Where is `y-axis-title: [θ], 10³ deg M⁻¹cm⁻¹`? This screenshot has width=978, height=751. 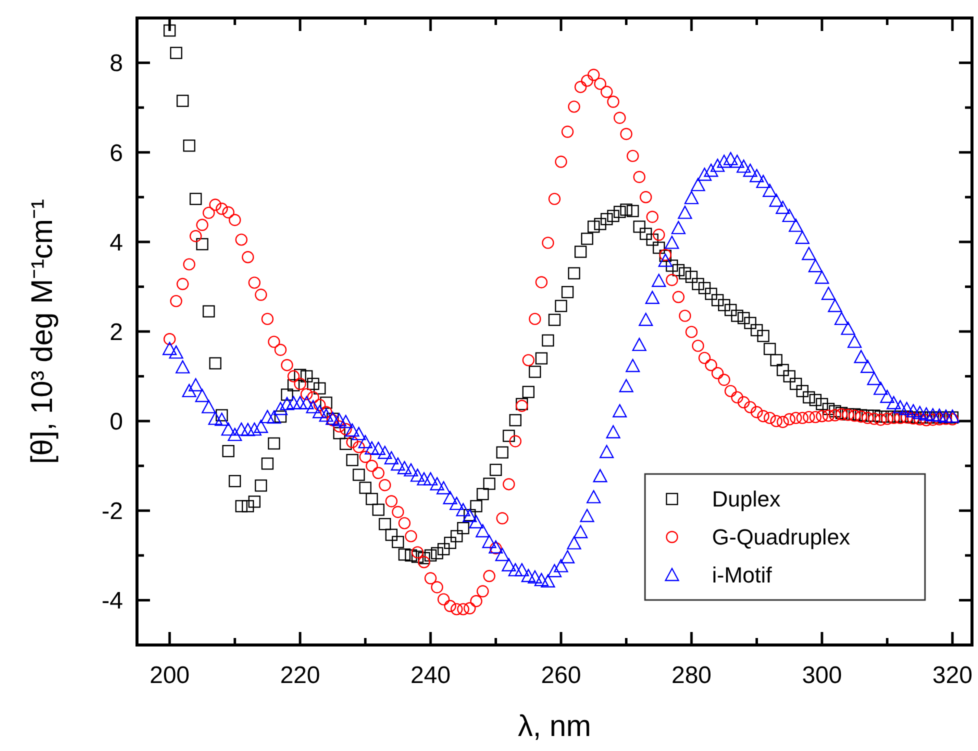
y-axis-title: [θ], 10³ deg M⁻¹cm⁻¹ is located at coordinates (42, 331).